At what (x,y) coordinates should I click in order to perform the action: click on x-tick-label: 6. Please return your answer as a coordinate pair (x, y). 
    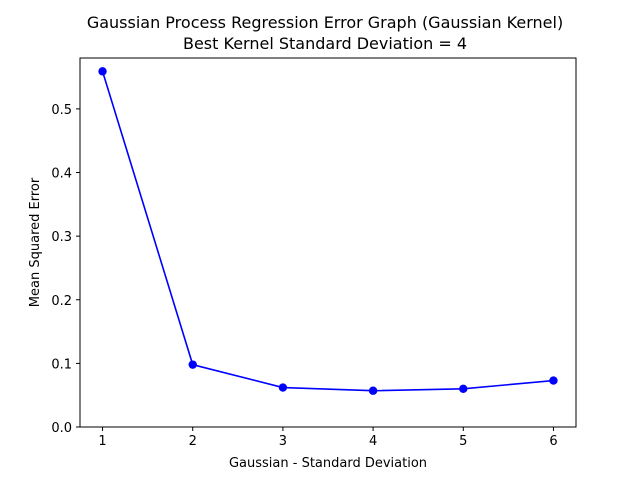
    Looking at the image, I should click on (553, 441).